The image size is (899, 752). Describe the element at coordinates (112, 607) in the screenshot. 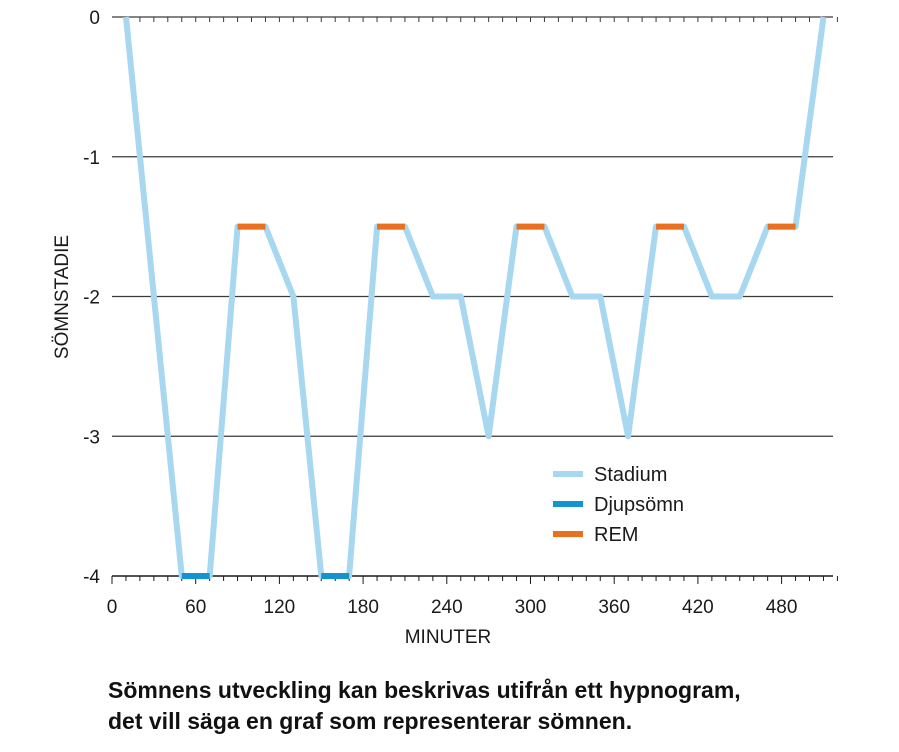

I see `x-tick-label: 0` at that location.